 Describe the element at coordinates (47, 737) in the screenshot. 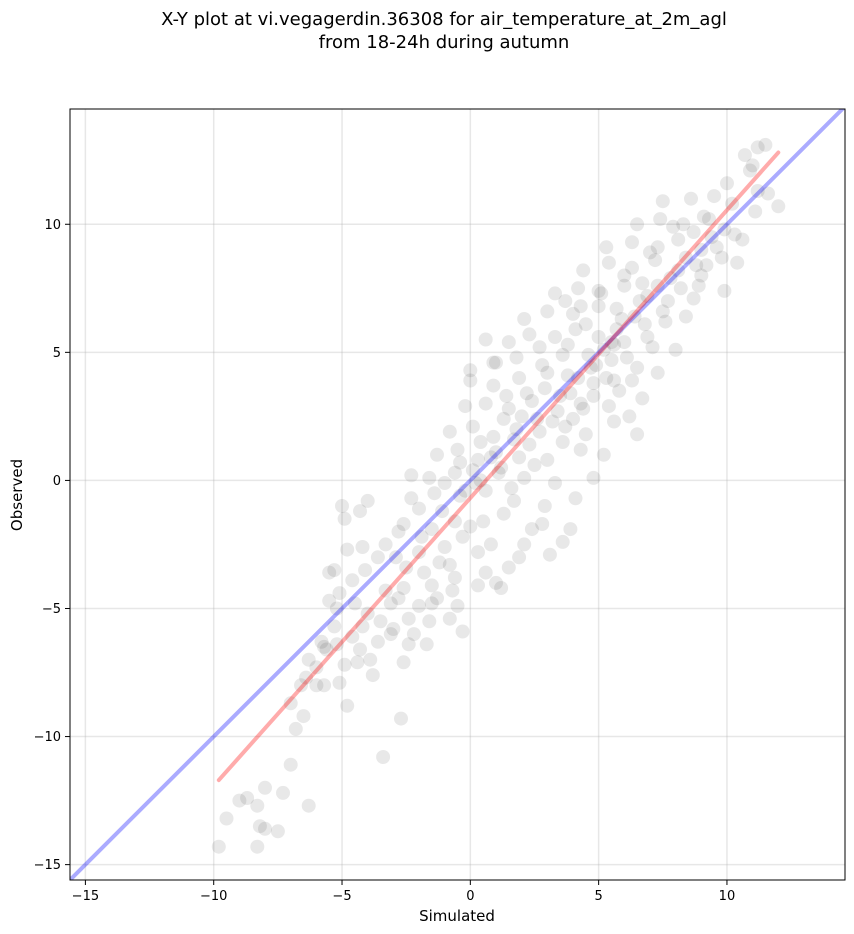

I see `y-tick-label: −10` at that location.